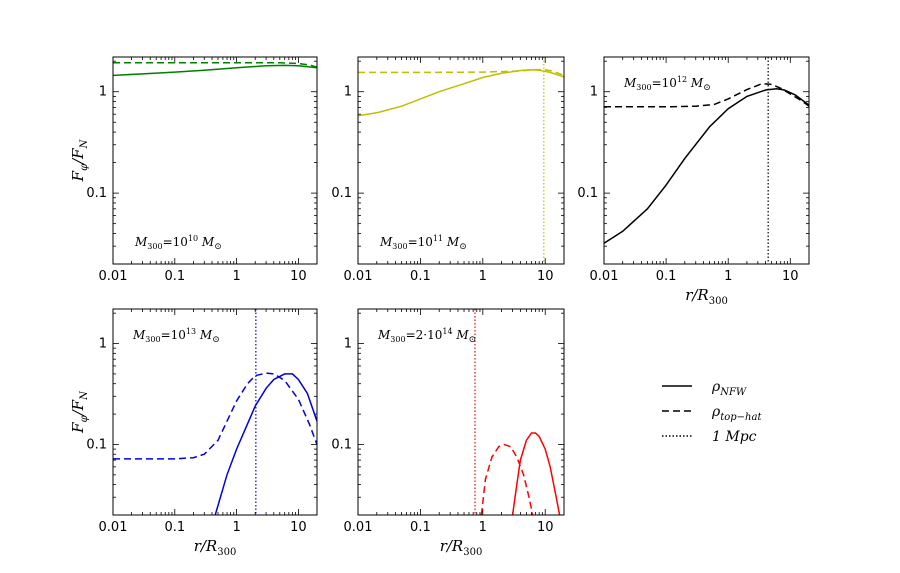 This screenshot has height=573, width=900. I want to click on panel-4: 0.01 0.1 1 10 0.1 1 M300=1013 M⊙ Fφ/FN r/R300, so click(193, 433).